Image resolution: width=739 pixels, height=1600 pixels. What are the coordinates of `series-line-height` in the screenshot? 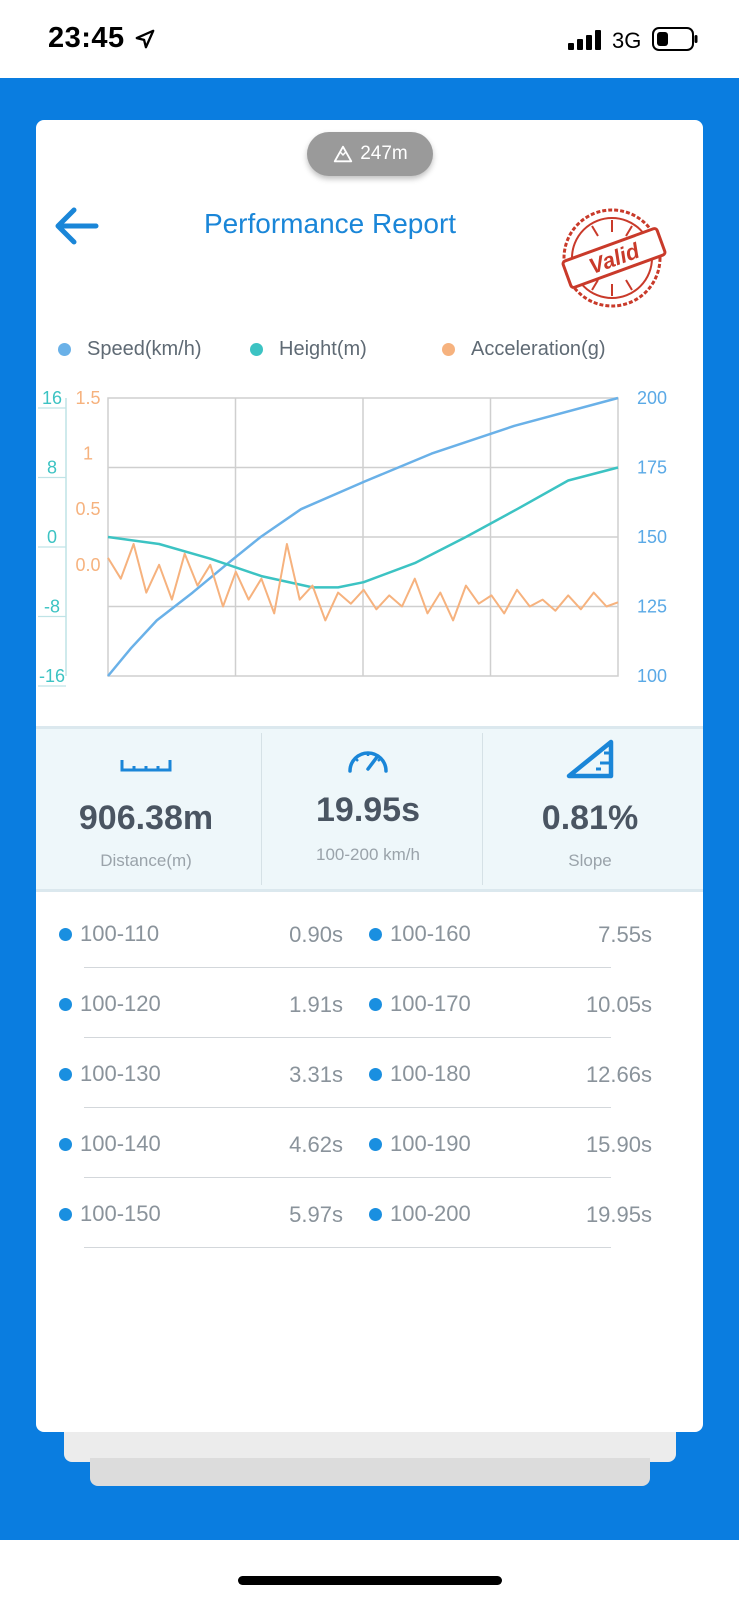 It's located at (363, 527).